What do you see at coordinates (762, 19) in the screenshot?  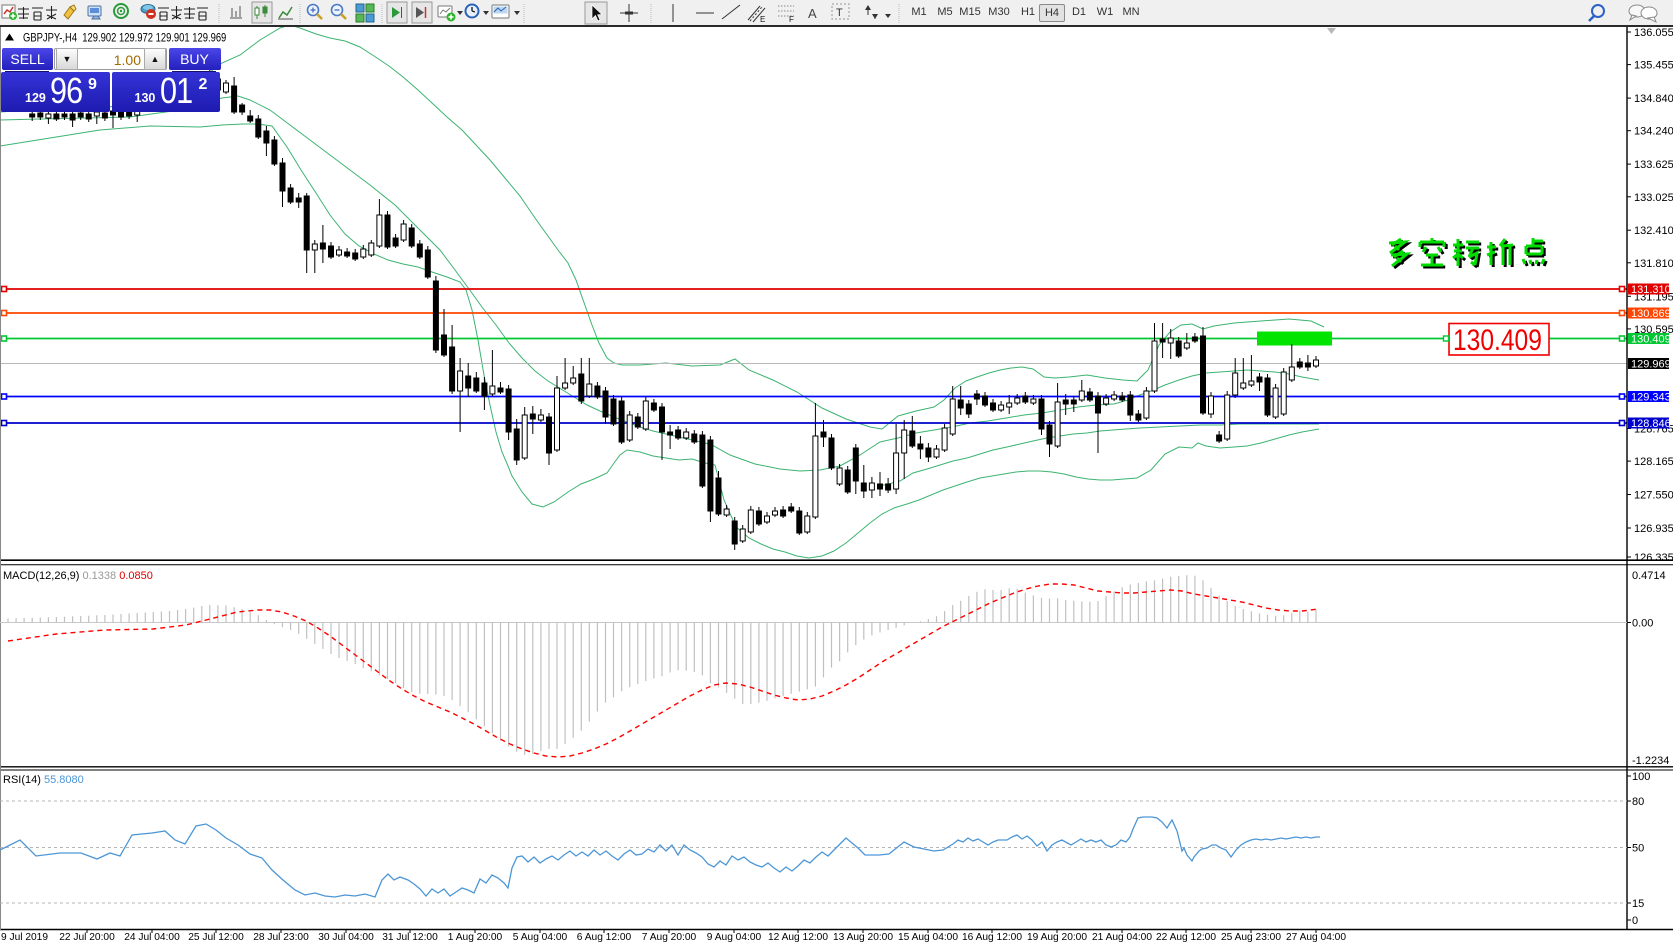 I see `svg-text: E` at bounding box center [762, 19].